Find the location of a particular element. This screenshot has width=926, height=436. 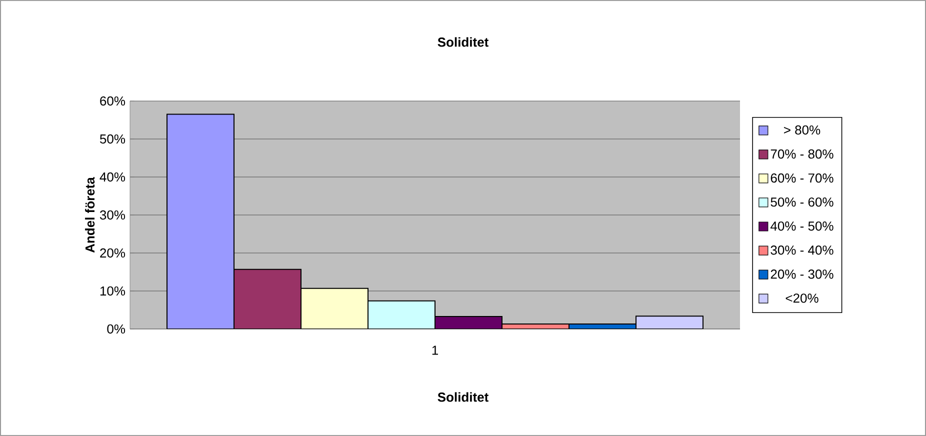

y-tick-label: 30% is located at coordinates (113, 215).